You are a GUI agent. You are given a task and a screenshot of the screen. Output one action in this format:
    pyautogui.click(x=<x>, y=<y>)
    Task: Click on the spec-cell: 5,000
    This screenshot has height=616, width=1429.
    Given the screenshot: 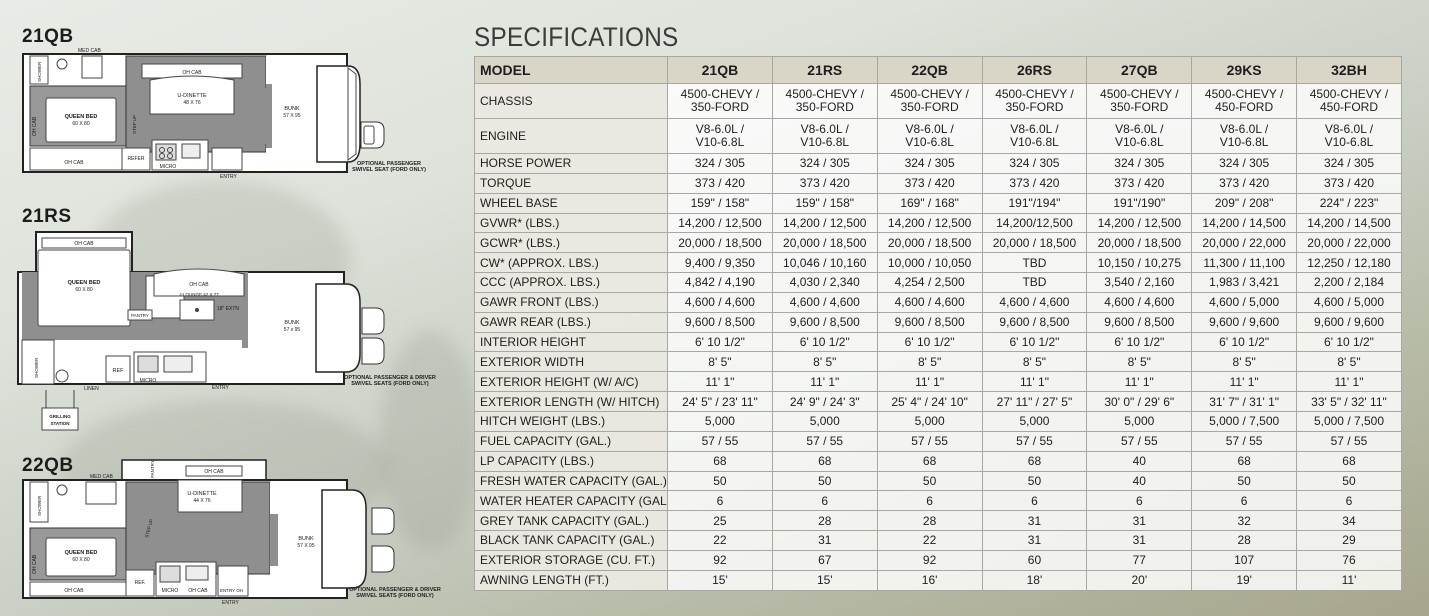 What is the action you would take?
    pyautogui.click(x=824, y=421)
    